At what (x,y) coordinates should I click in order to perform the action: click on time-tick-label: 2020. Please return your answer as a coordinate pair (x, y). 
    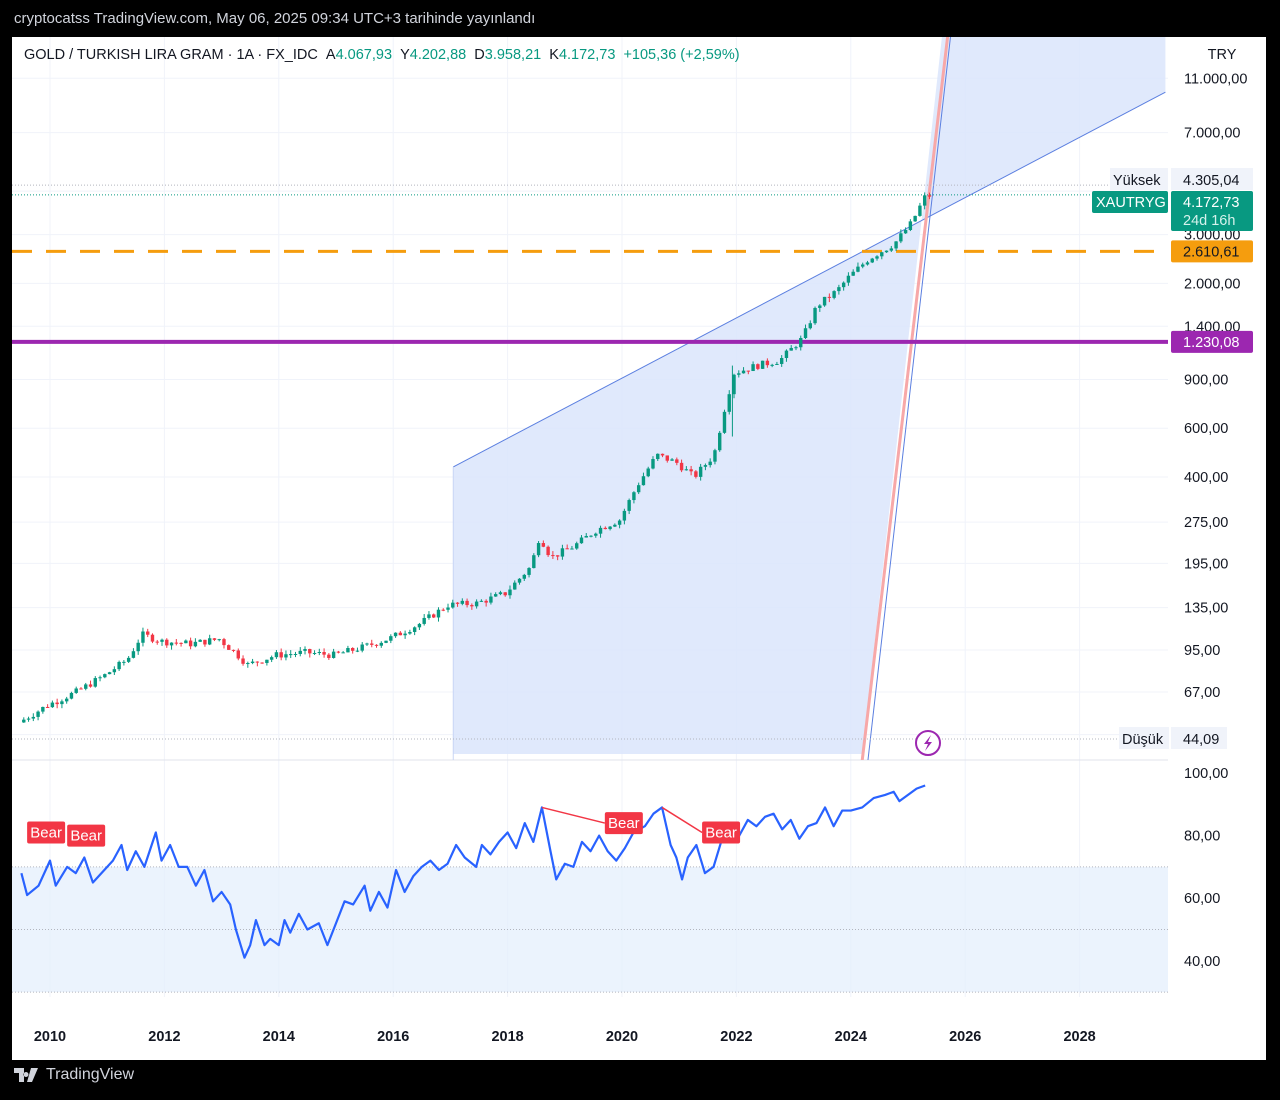
    Looking at the image, I should click on (622, 1037).